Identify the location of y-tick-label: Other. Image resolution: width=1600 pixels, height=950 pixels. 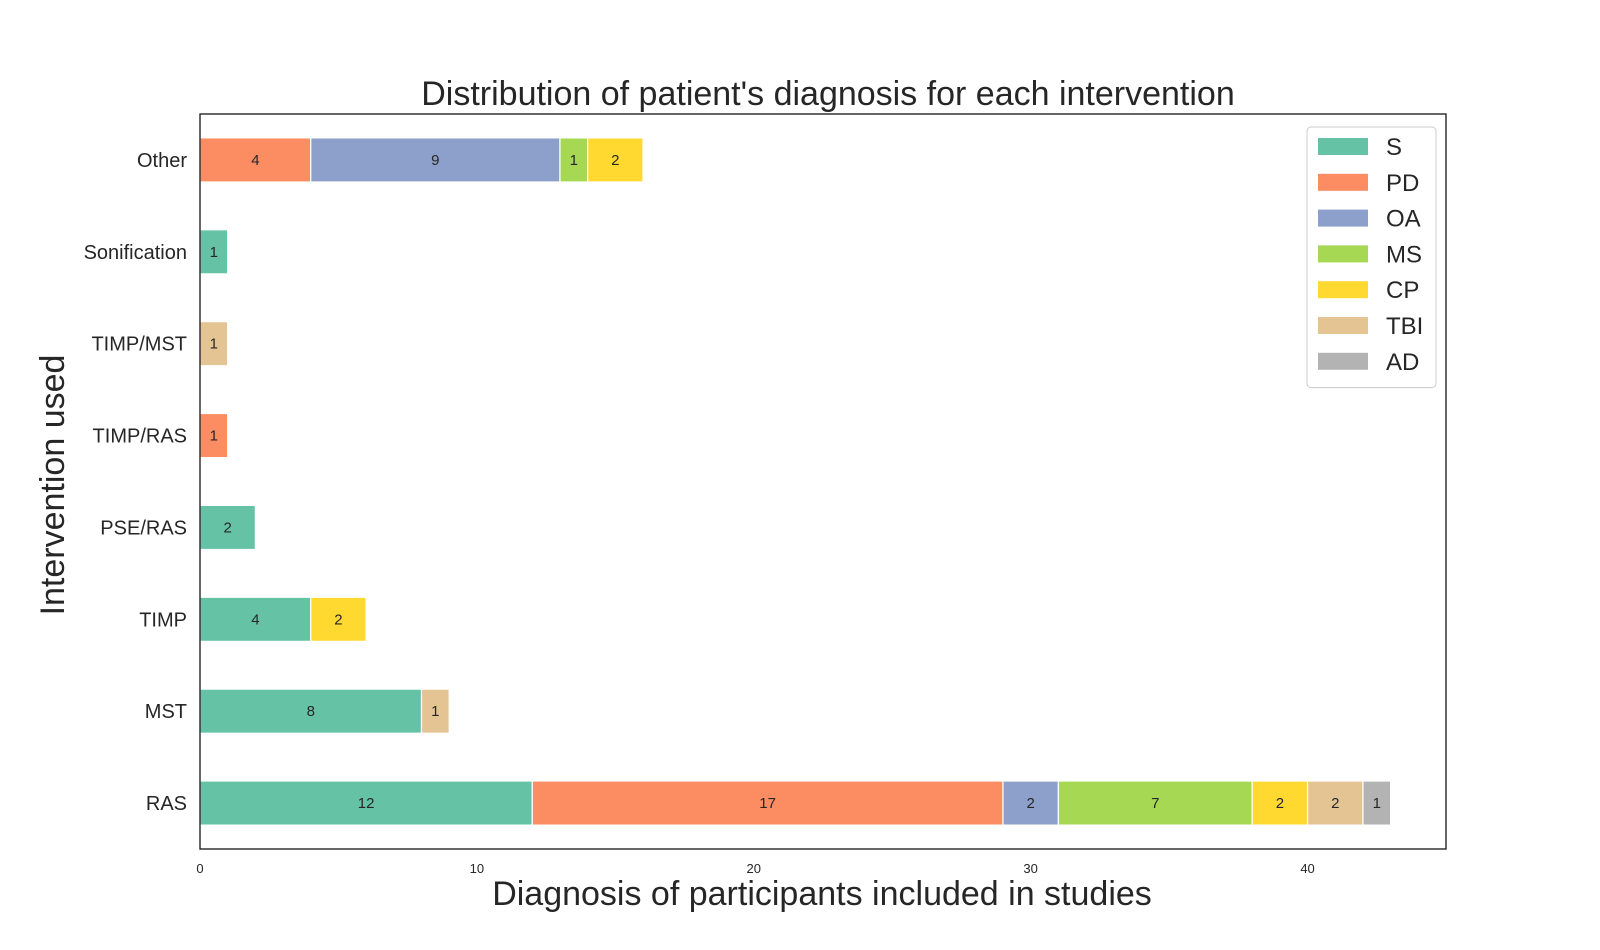
(162, 161).